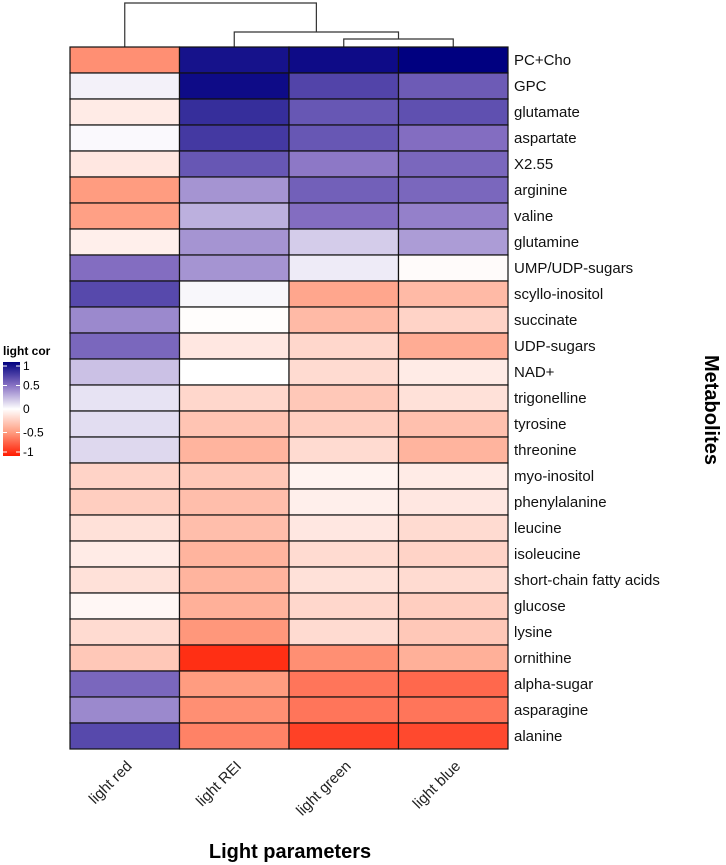 The image size is (726, 865). What do you see at coordinates (533, 216) in the screenshot?
I see `row-label: valine` at bounding box center [533, 216].